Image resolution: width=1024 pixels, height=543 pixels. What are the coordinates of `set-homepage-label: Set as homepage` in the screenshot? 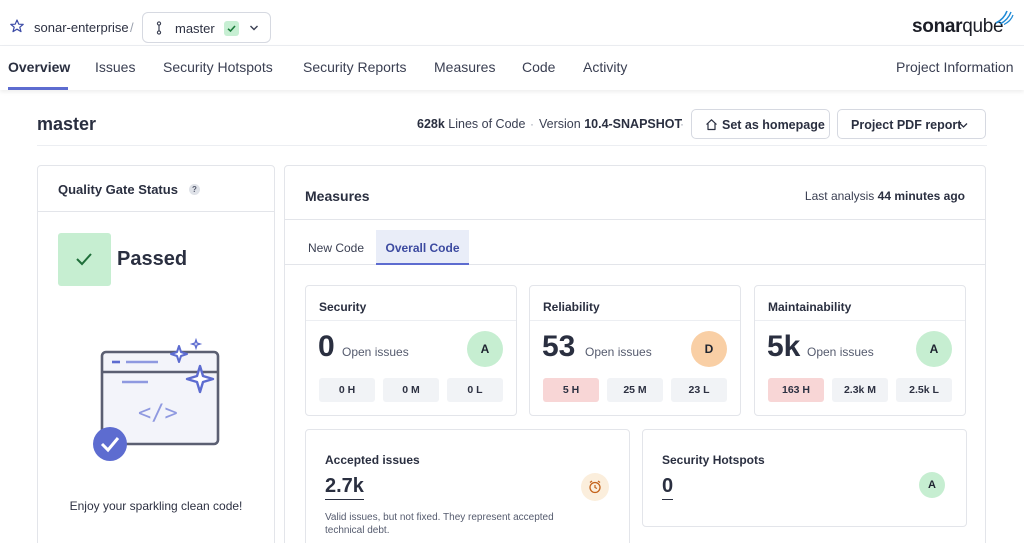 It's located at (773, 125).